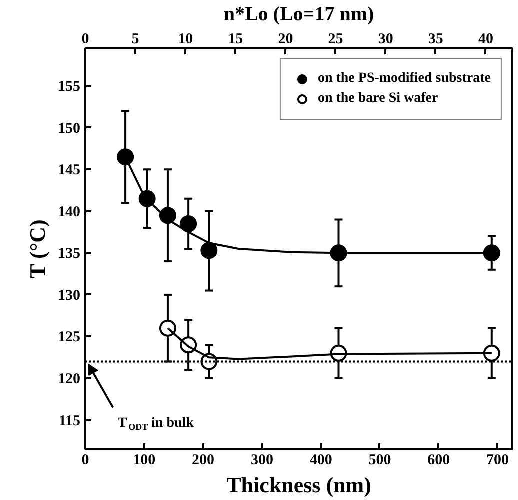  What do you see at coordinates (436, 40) in the screenshot?
I see `x2-tick-label: 35` at bounding box center [436, 40].